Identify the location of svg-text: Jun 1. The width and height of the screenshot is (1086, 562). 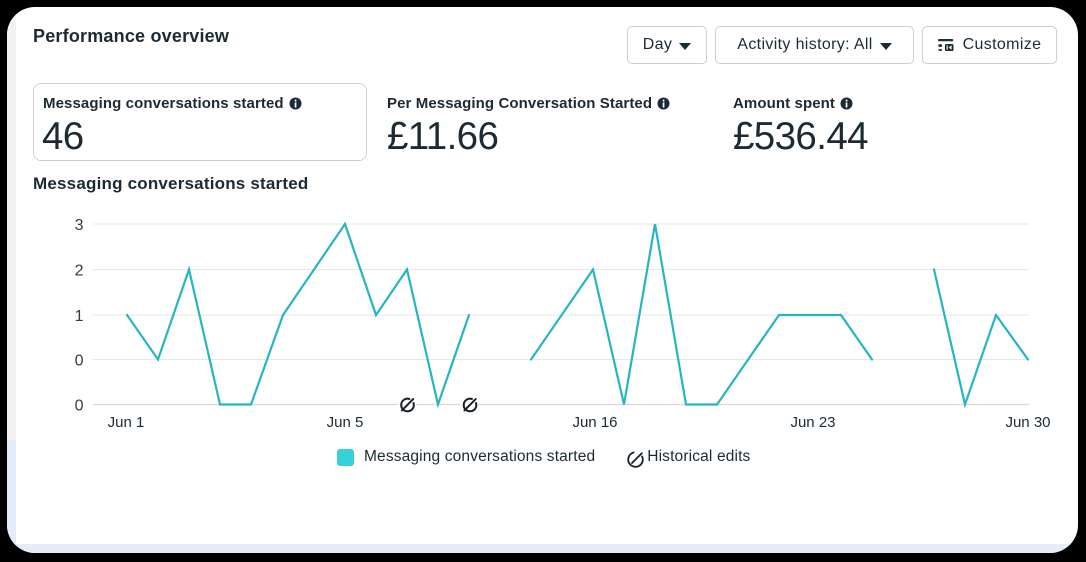
(126, 422).